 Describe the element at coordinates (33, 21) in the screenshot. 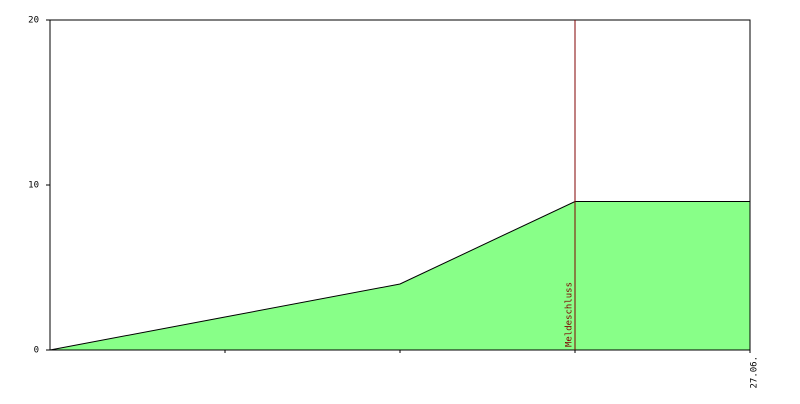

I see `y-tick-label: 20` at that location.